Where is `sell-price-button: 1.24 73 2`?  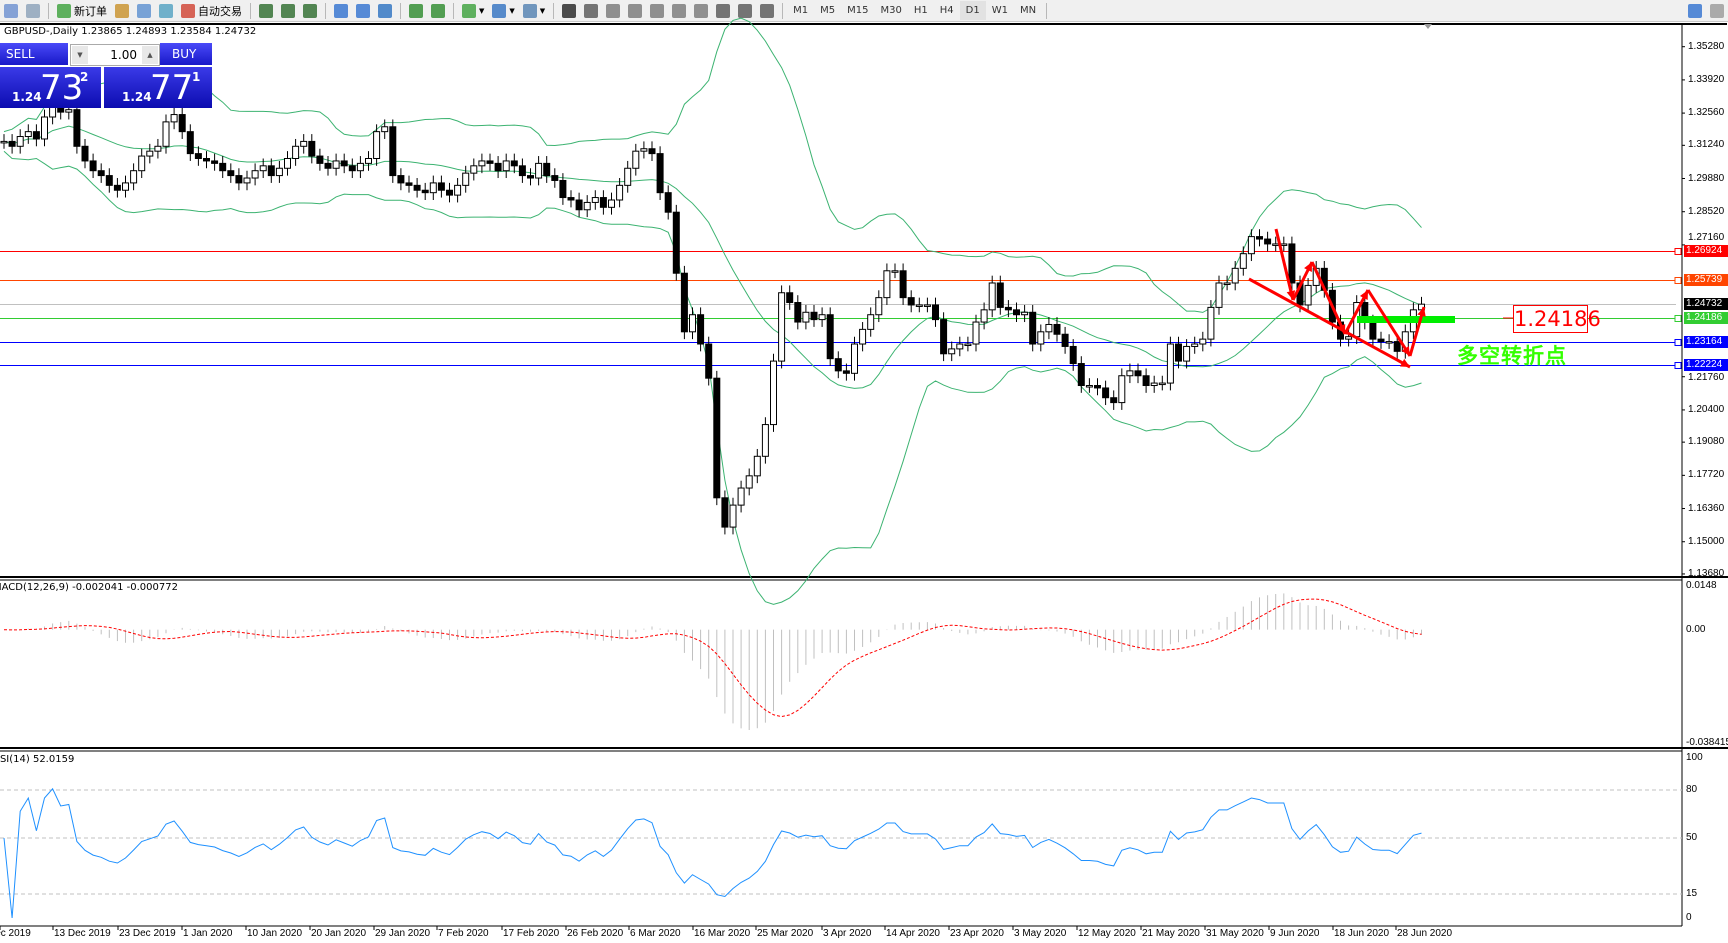 sell-price-button: 1.24 73 2 is located at coordinates (50, 87).